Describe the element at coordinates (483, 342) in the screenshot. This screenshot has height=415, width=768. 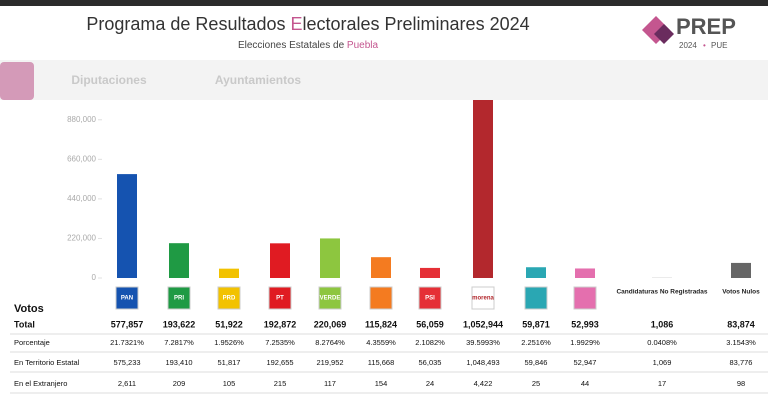
I see `table-cell: 39.5993%` at that location.